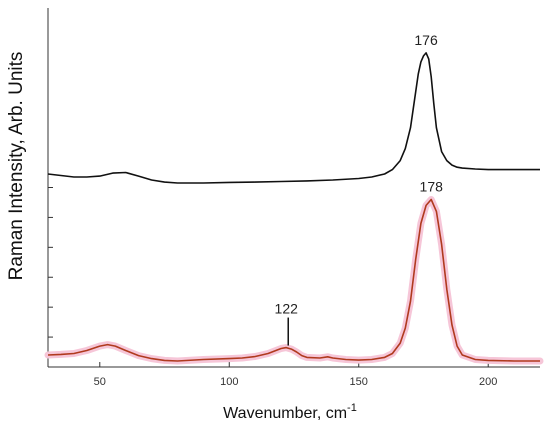  What do you see at coordinates (359, 382) in the screenshot?
I see `x-tick-label: 150` at bounding box center [359, 382].